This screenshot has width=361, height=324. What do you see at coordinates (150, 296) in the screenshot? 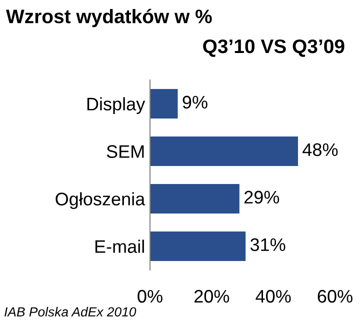
I see `x-tick-label: 0%` at bounding box center [150, 296].